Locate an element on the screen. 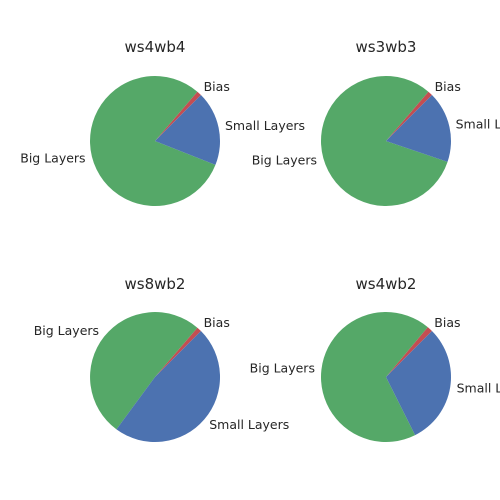  pie-title: ws4wb2 is located at coordinates (386, 284).